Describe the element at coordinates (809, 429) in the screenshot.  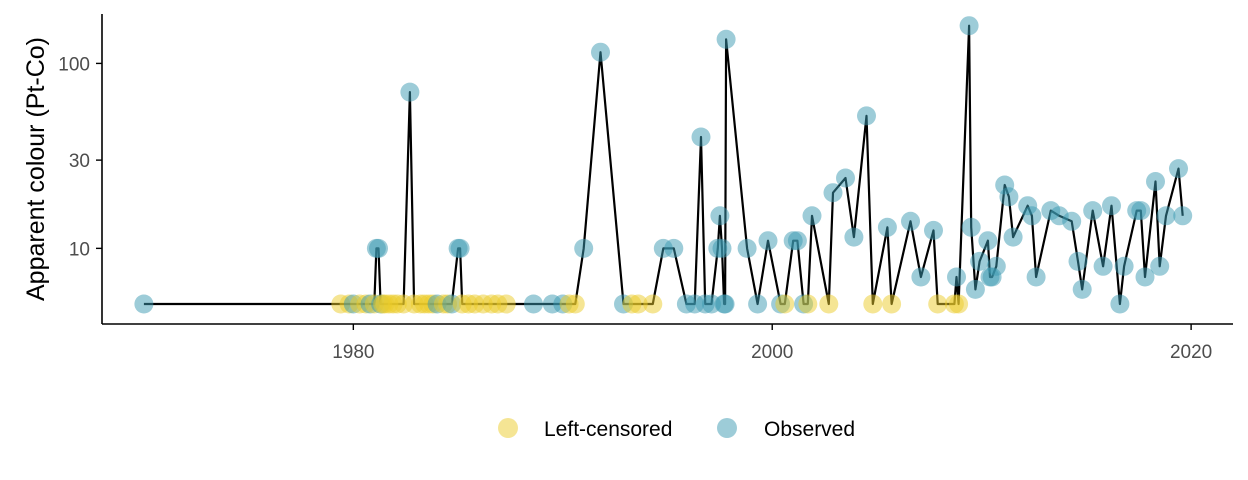
I see `legend-label-observed: Observed` at that location.